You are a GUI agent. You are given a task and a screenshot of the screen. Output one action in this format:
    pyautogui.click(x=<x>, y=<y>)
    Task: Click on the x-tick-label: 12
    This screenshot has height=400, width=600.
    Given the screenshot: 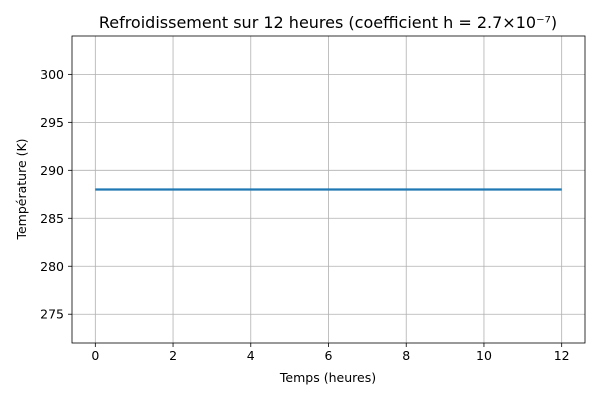 What is the action you would take?
    pyautogui.click(x=562, y=355)
    